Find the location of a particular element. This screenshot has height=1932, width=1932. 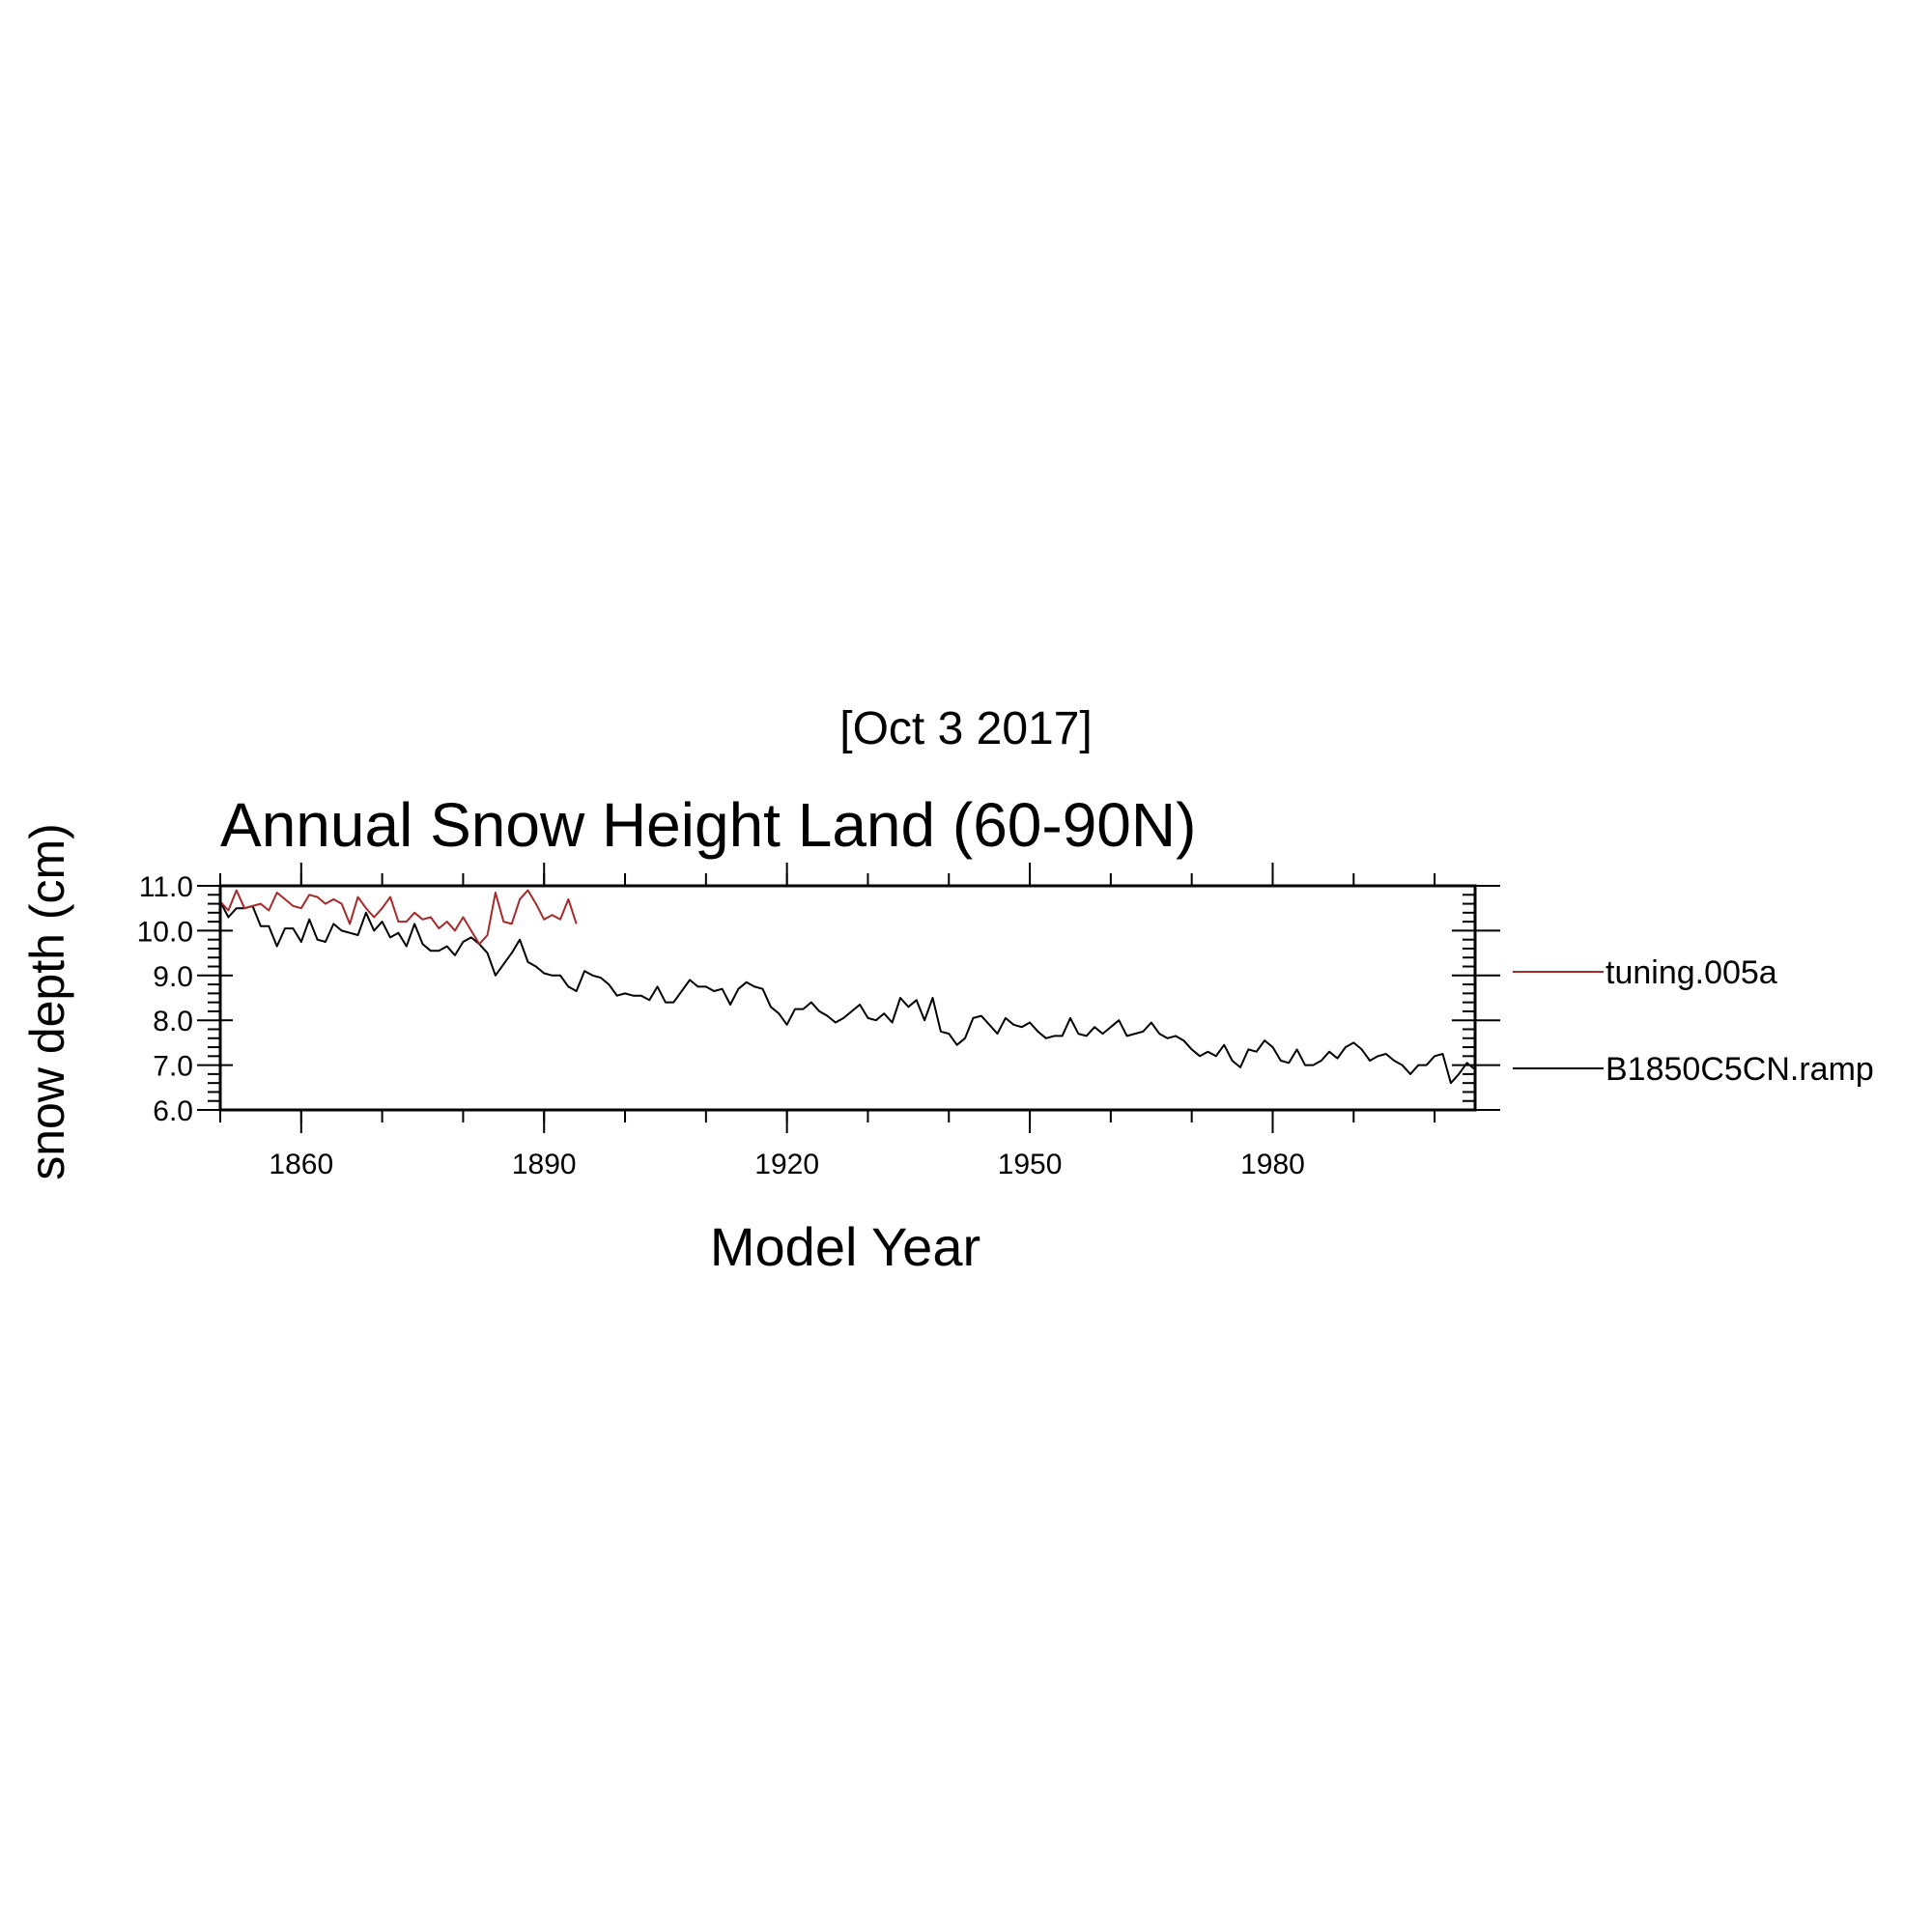

legend-label-B1850C5CN.ramp: B1850C5CN.ramp is located at coordinates (1739, 1069).